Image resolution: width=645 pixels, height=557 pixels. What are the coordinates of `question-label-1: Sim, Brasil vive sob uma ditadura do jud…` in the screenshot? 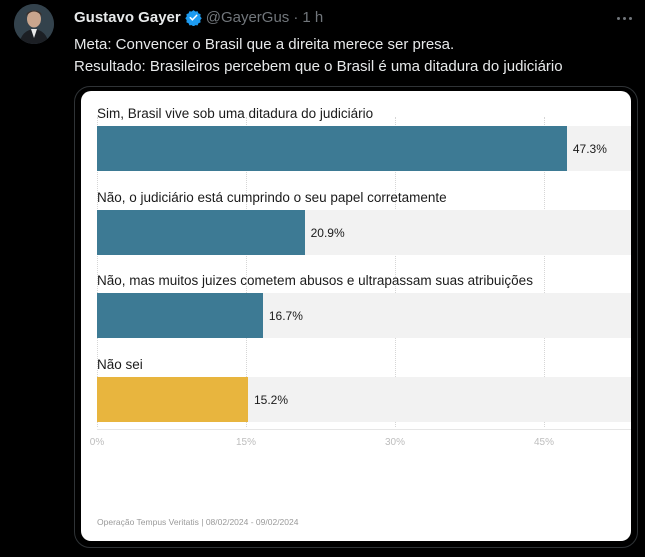 It's located at (235, 113).